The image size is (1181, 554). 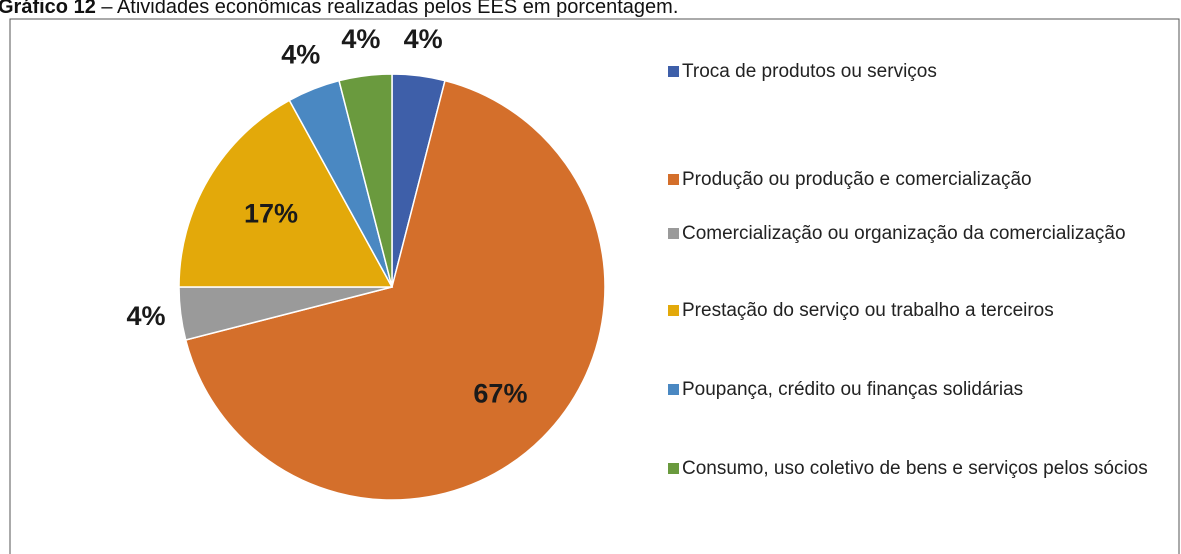 I want to click on figure-label: Gráfico 12, so click(x=48, y=9).